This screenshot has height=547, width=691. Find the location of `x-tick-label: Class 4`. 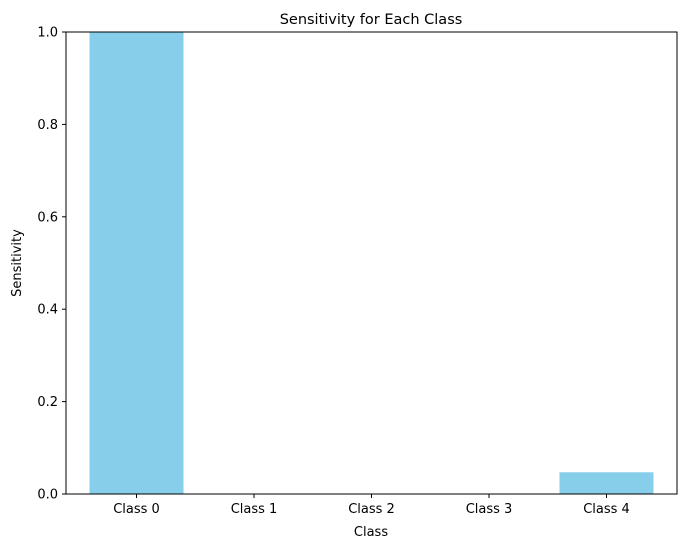

x-tick-label: Class 4 is located at coordinates (606, 509).